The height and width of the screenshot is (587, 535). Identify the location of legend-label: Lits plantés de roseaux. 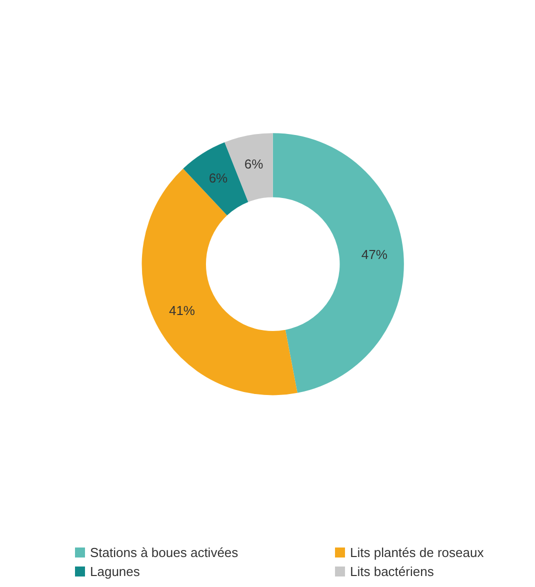
(417, 552).